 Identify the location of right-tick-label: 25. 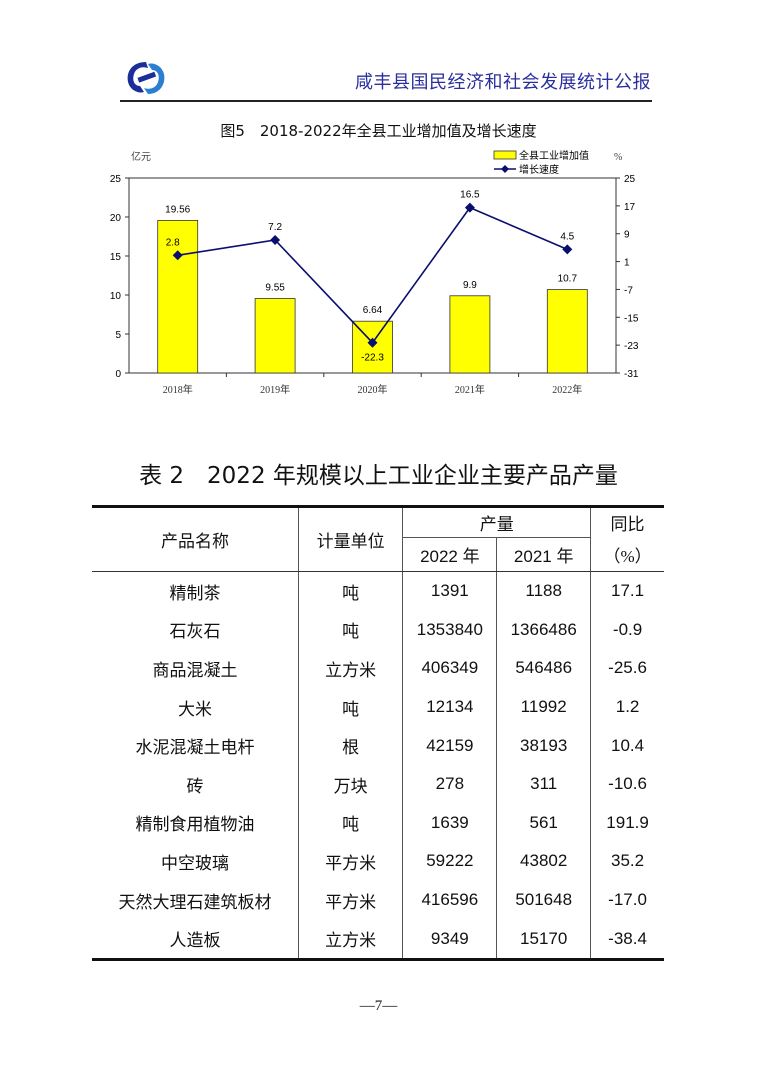
(630, 179).